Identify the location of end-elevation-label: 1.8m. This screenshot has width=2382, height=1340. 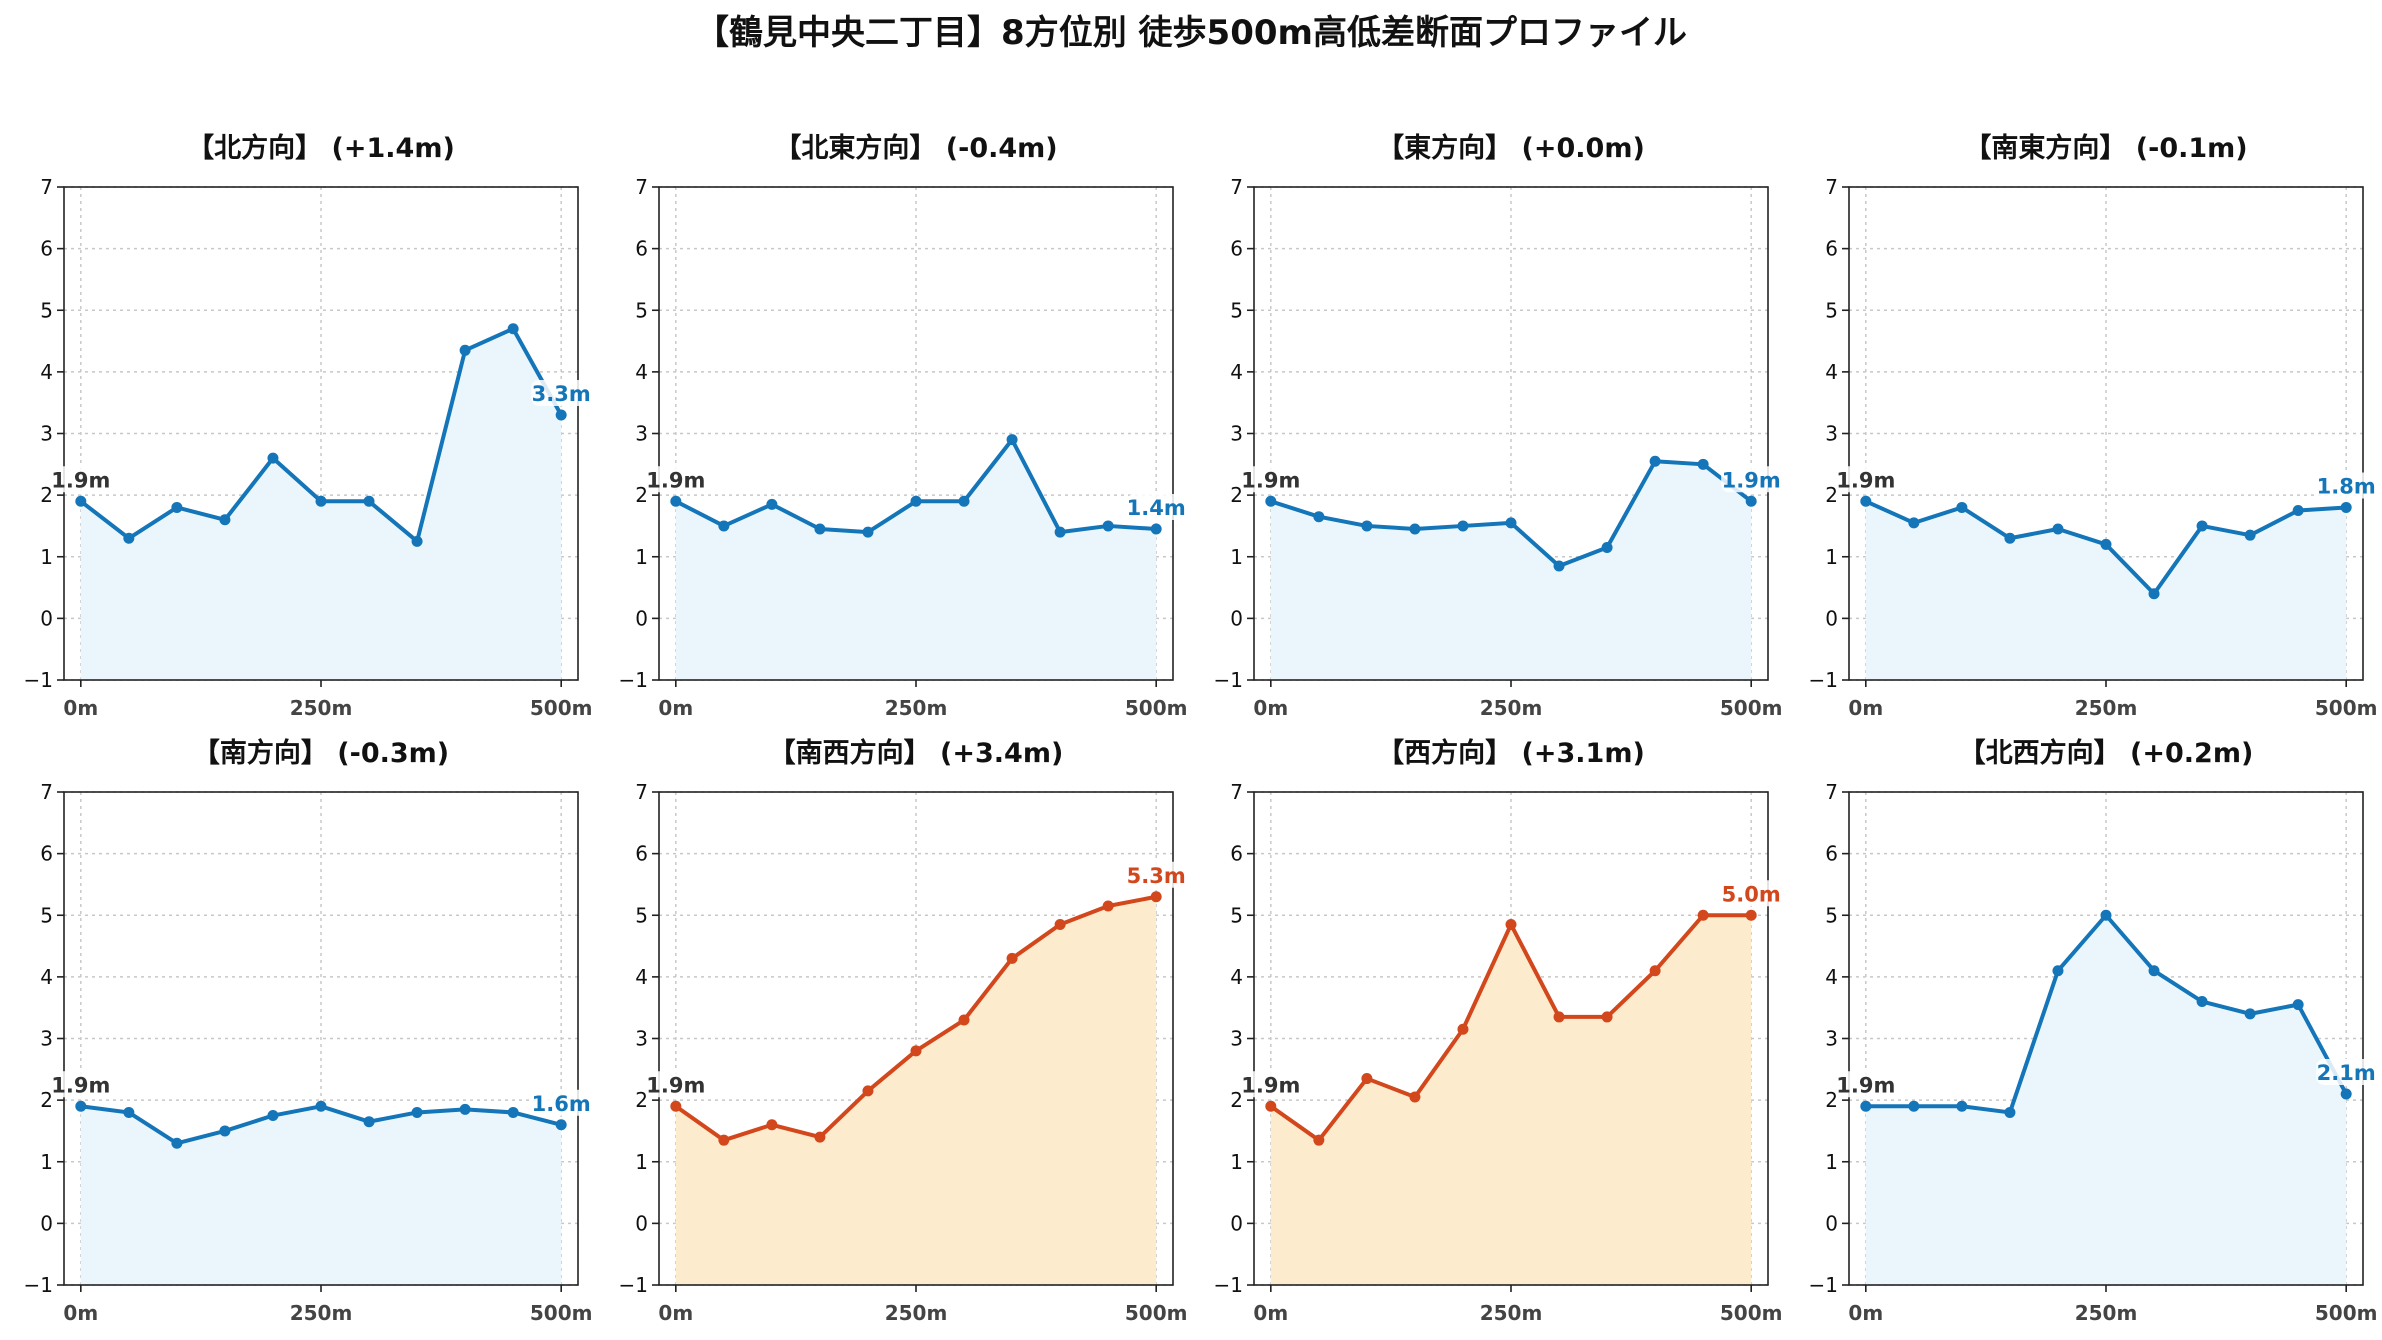
(2346, 486).